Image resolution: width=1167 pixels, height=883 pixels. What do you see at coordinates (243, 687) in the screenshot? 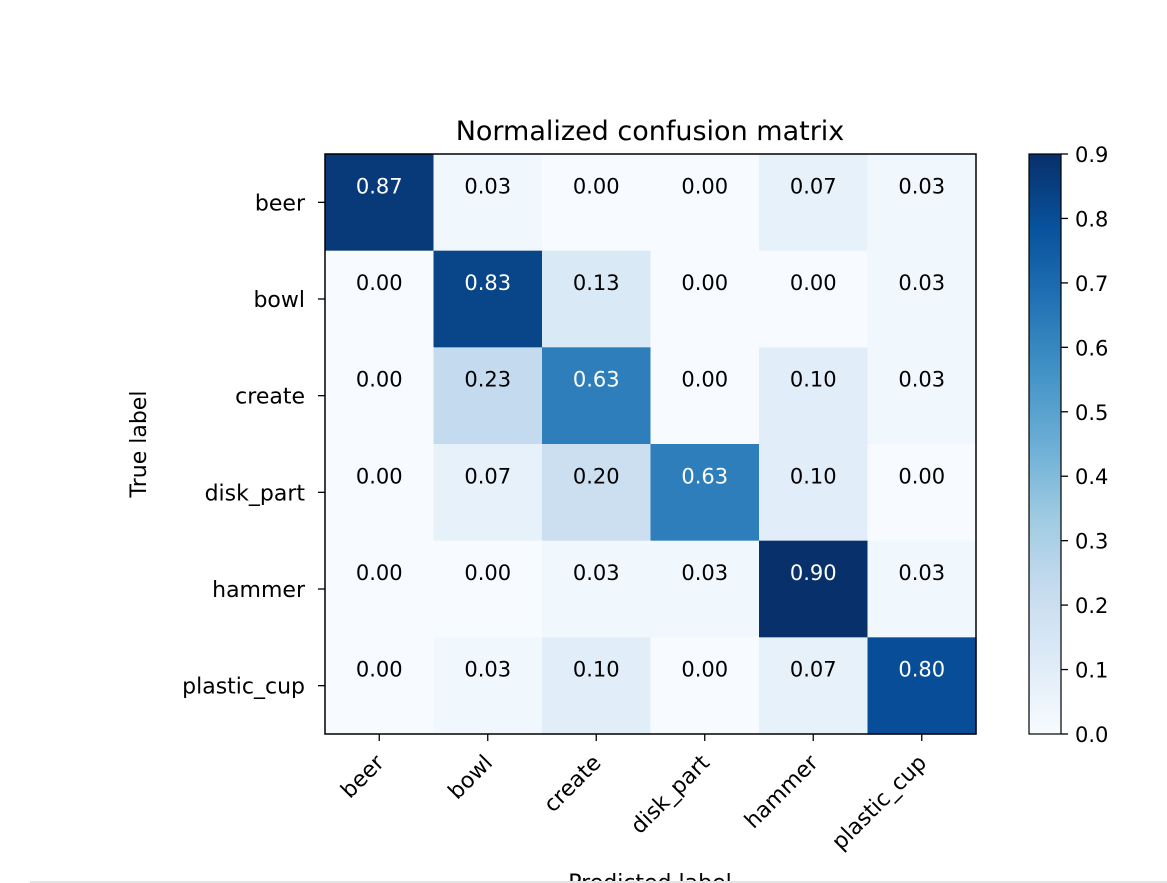
I see `y-tick-label: plastic_cup` at bounding box center [243, 687].